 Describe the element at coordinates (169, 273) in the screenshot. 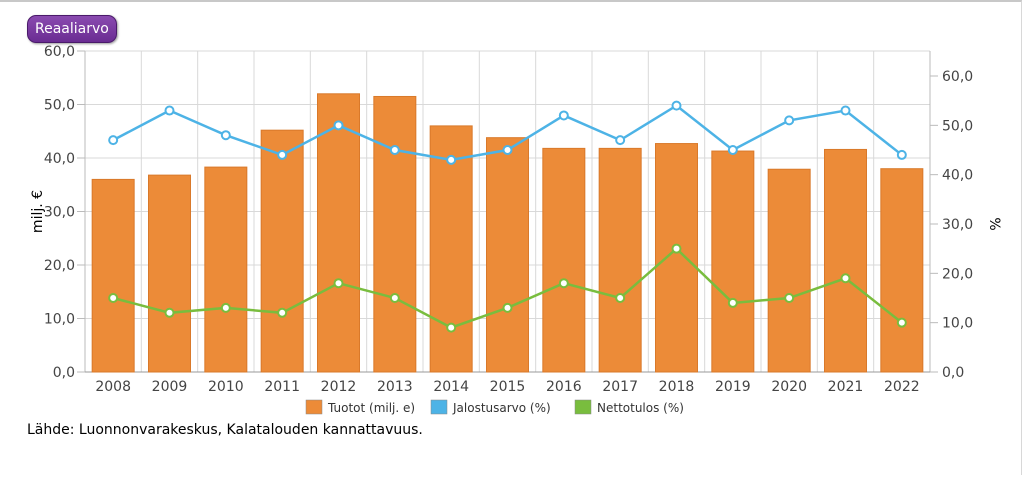

I see `bar-tuotot-2009` at that location.